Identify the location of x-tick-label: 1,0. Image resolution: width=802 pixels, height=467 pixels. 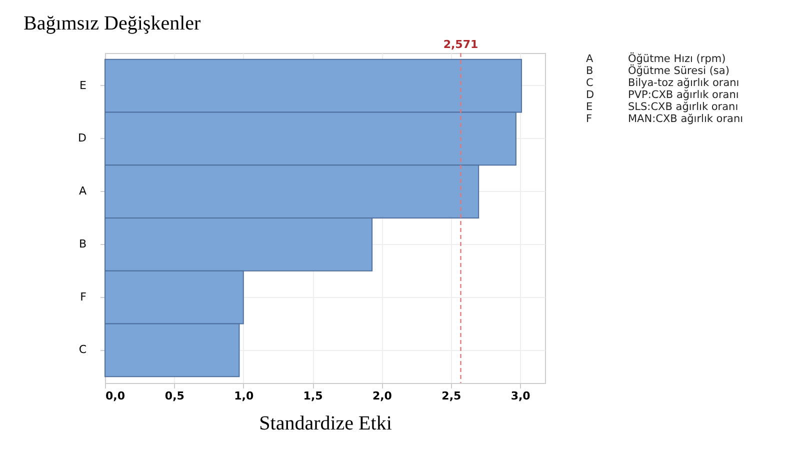
(244, 396).